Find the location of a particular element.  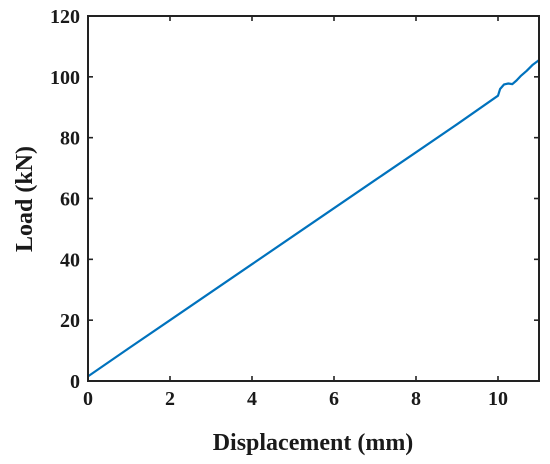

y-tick-label: 60 is located at coordinates (70, 200).